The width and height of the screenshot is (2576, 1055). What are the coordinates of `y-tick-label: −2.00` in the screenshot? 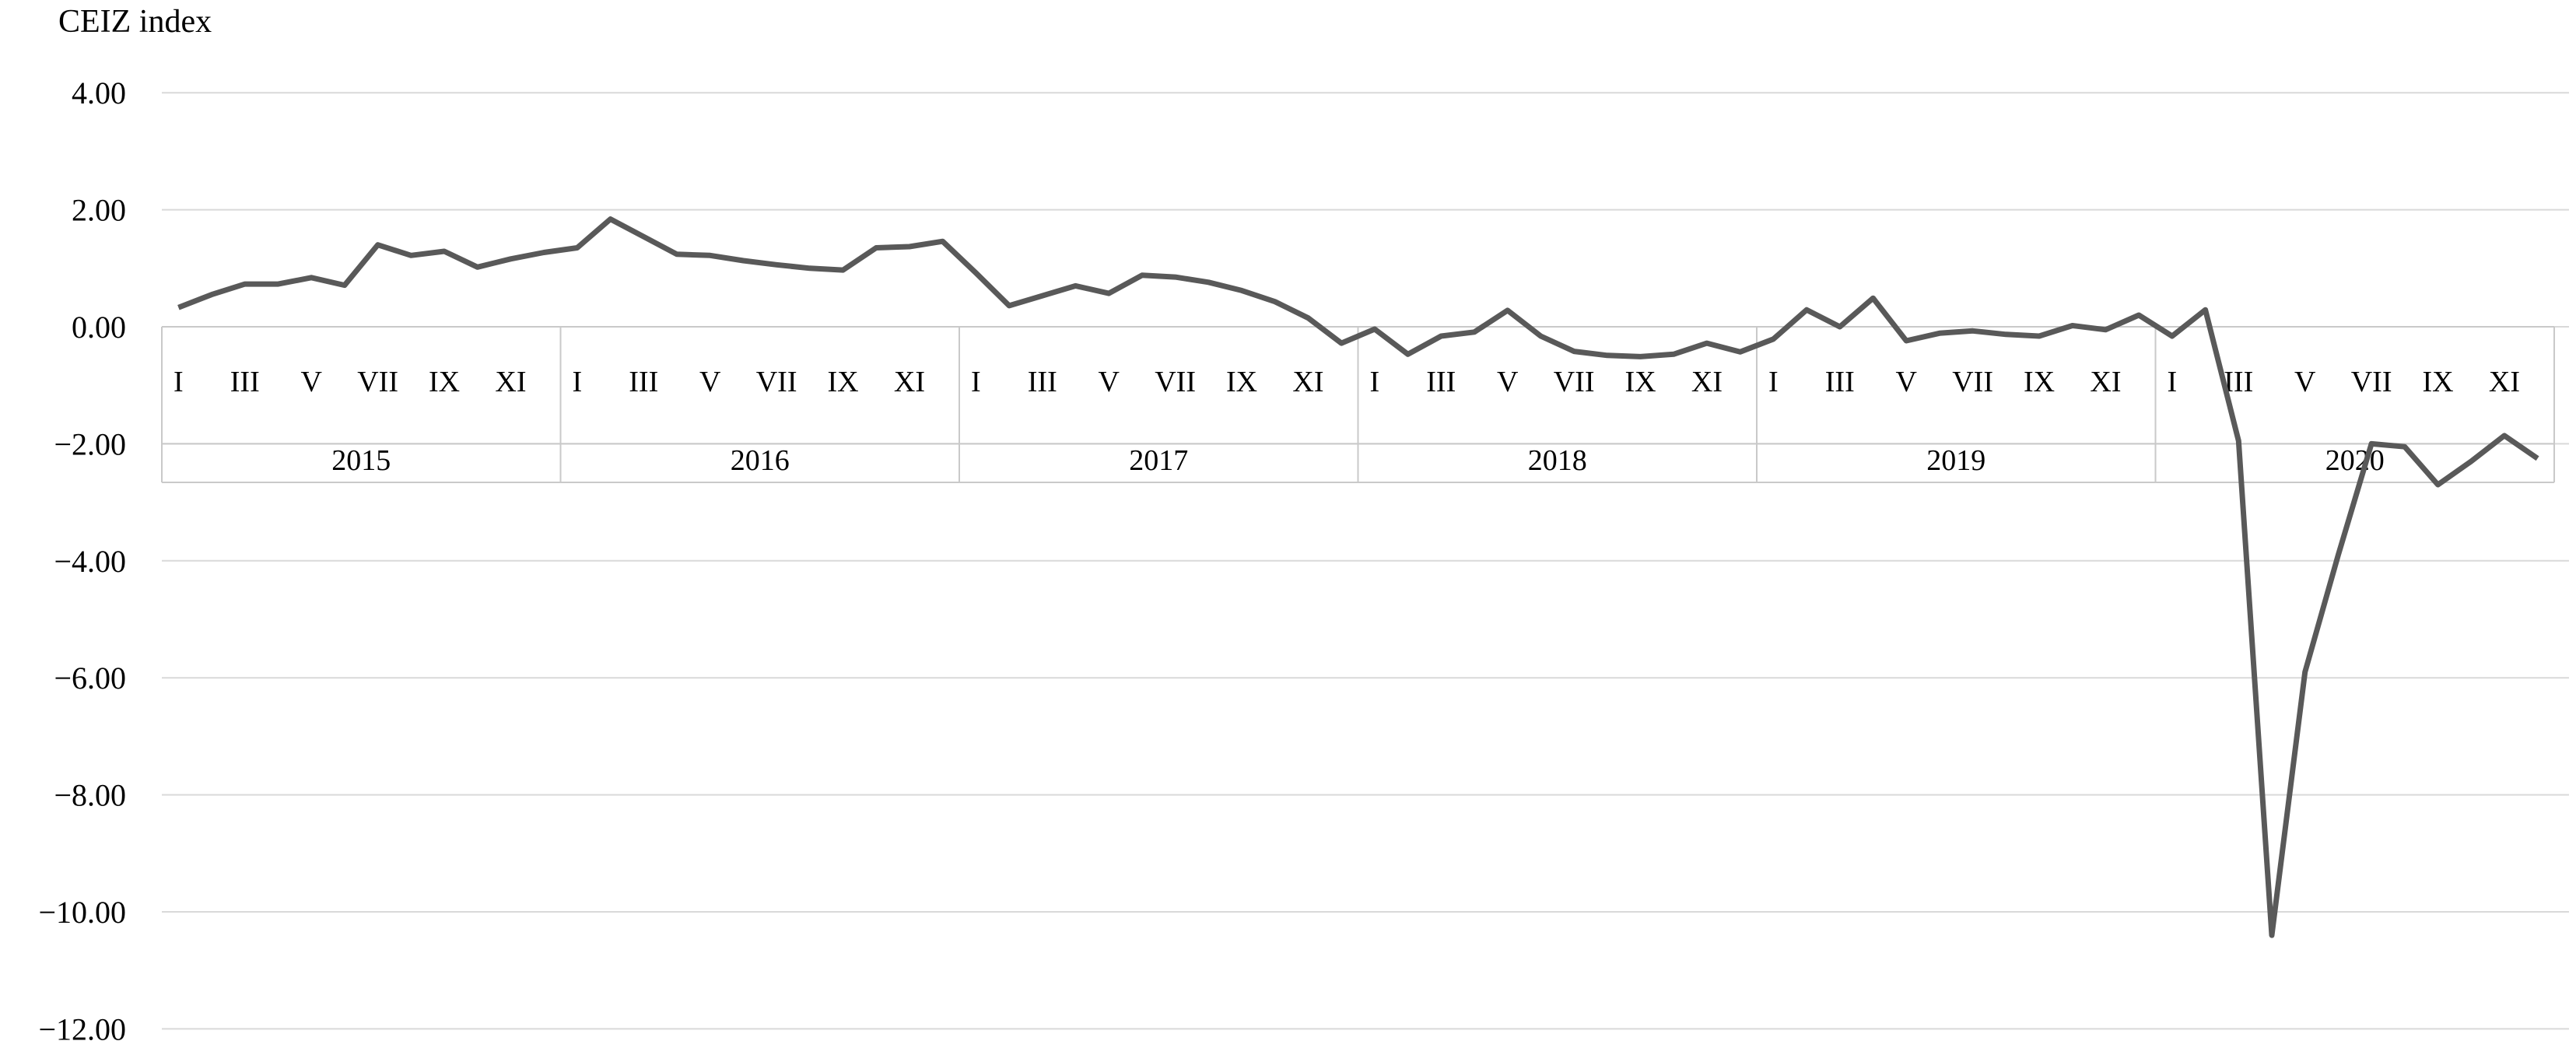 It's located at (90, 443).